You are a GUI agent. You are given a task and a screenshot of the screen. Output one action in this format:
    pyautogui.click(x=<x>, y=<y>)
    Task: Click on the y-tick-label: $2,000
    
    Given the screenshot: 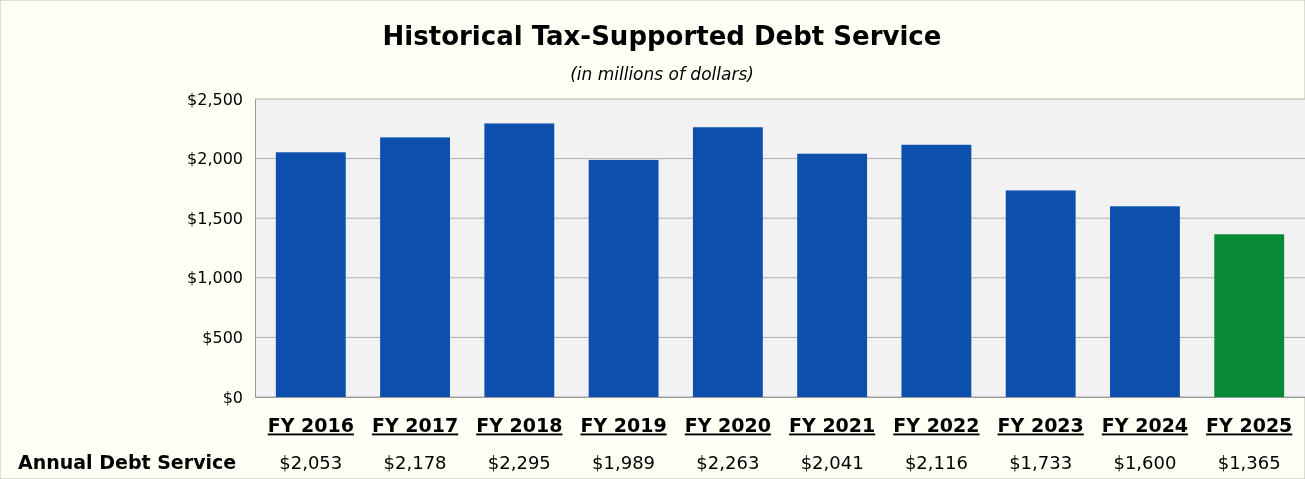 What is the action you would take?
    pyautogui.click(x=215, y=159)
    